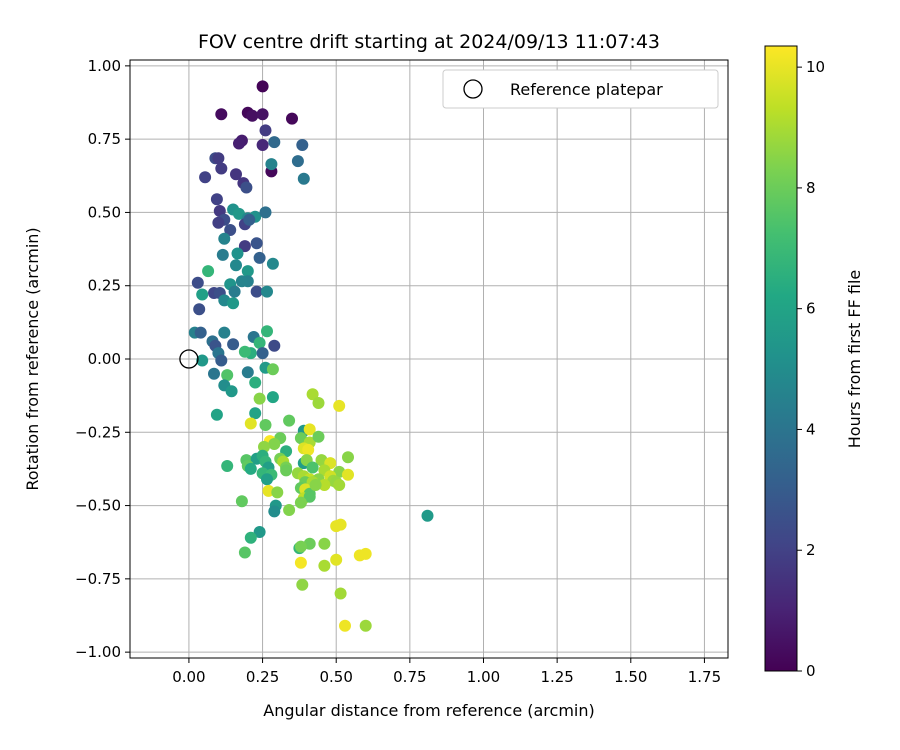 This screenshot has width=900, height=750. I want to click on y-tick-label: 0.00, so click(104, 359).